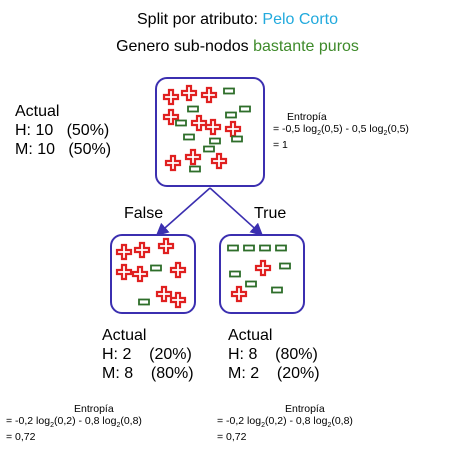 The image size is (475, 463). I want to click on left-entropy-label: Entropía, so click(94, 409).